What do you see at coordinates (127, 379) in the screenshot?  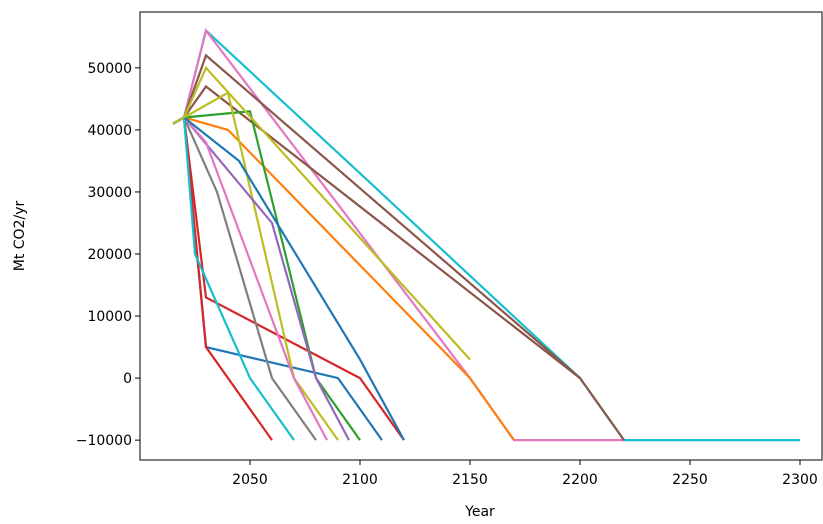 I see `y-tick-label: 0` at bounding box center [127, 379].